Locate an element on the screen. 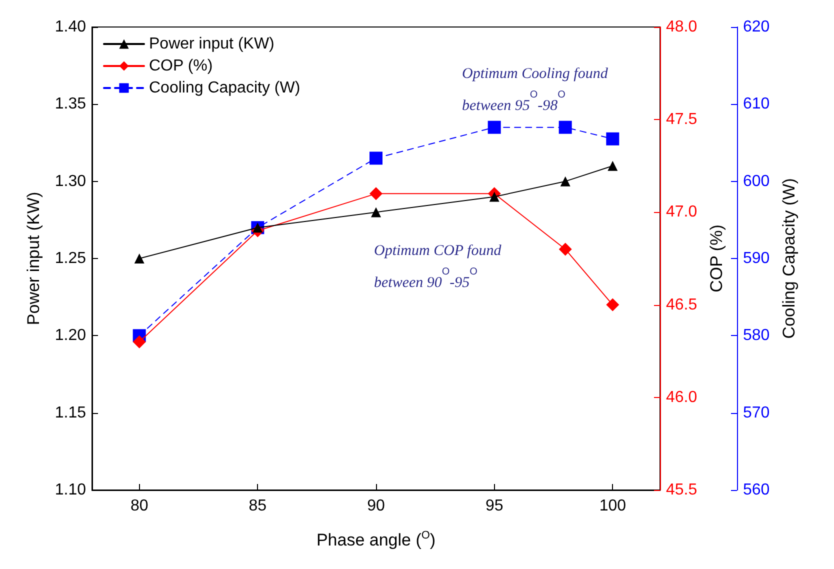  y-tick-label: 1.40 is located at coordinates (70, 27).